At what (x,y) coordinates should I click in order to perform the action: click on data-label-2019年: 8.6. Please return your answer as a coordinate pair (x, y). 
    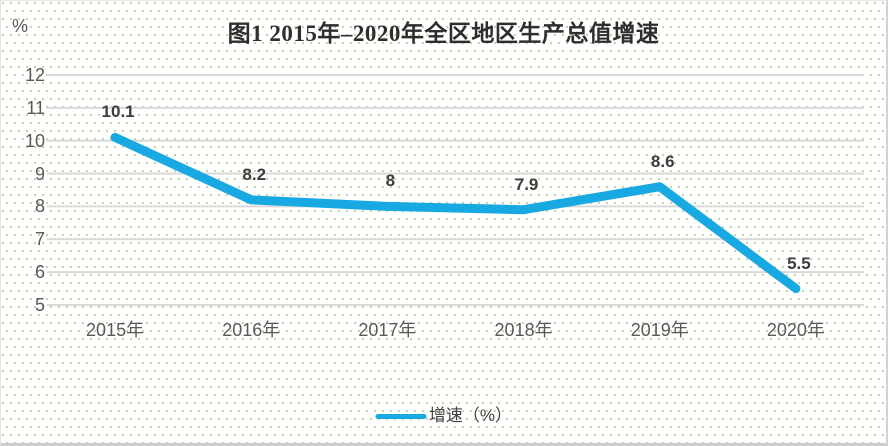
    Looking at the image, I should click on (662, 161).